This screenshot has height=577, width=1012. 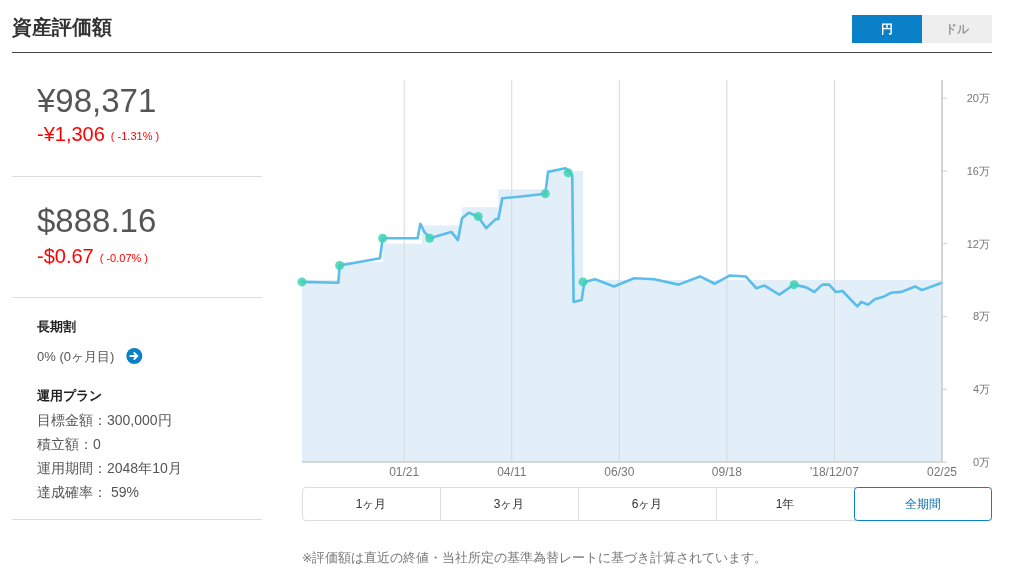 What do you see at coordinates (135, 136) in the screenshot?
I see `text: ( -1.31% )` at bounding box center [135, 136].